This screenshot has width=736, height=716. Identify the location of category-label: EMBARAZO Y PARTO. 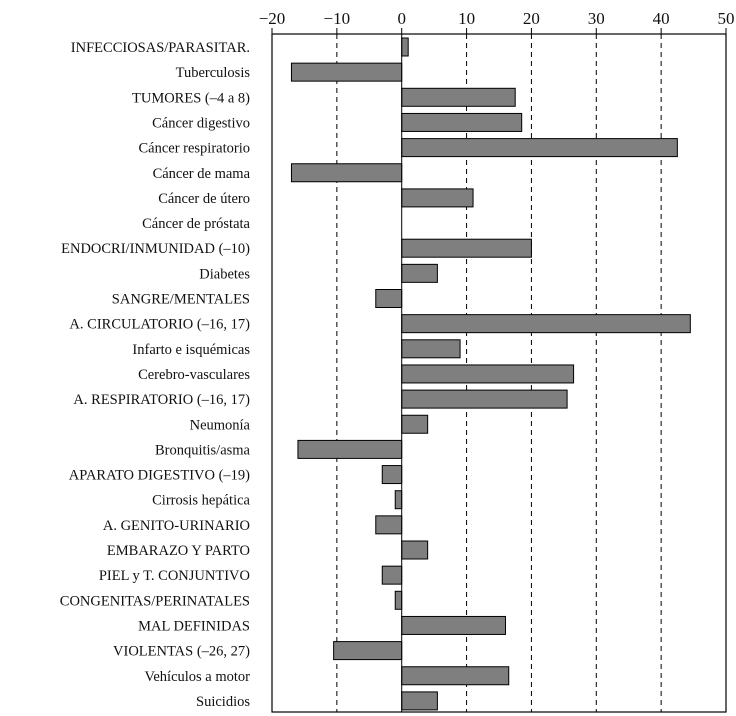
(178, 551).